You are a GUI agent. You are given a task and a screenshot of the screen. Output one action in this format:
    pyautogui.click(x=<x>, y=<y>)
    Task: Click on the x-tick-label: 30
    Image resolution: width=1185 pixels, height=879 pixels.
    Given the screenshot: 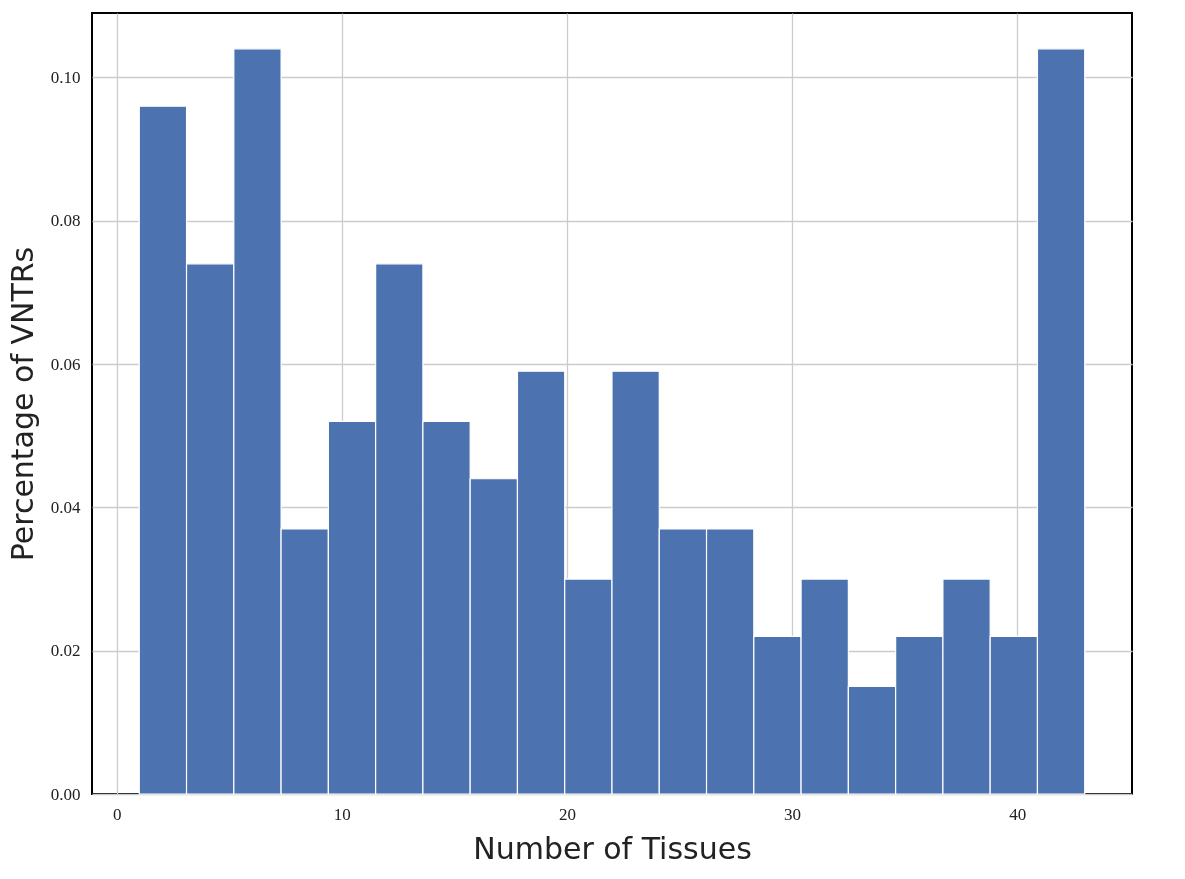 What is the action you would take?
    pyautogui.click(x=793, y=814)
    